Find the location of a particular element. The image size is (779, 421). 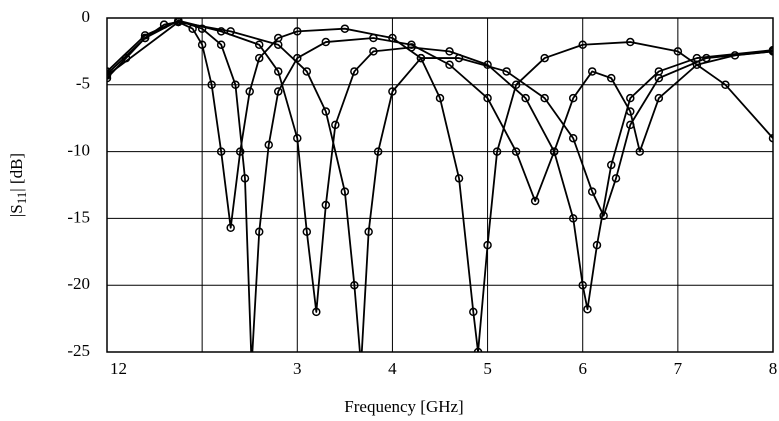

x-tick-label: 6 is located at coordinates (582, 368).